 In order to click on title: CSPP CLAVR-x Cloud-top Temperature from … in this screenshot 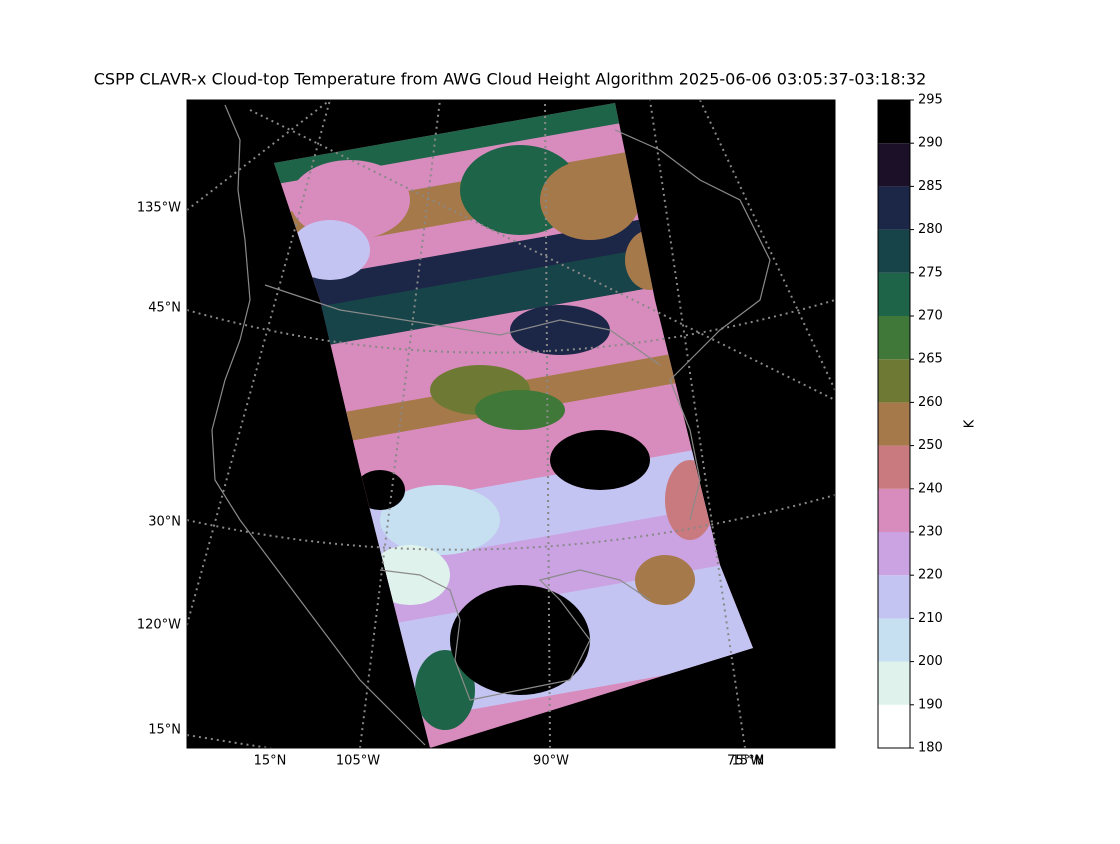, I will do `click(510, 79)`.